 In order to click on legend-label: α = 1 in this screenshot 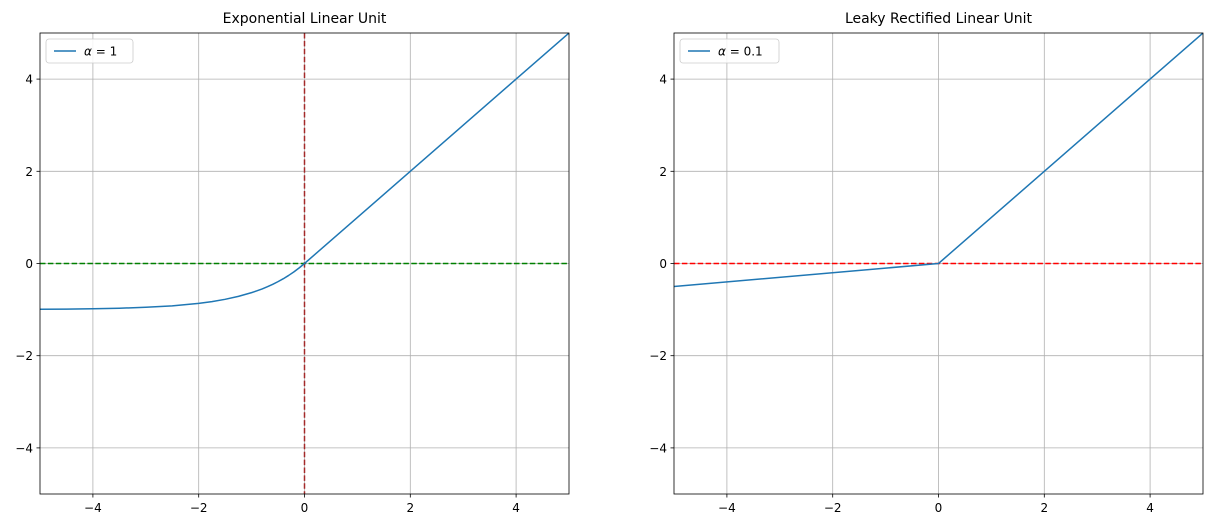, I will do `click(100, 52)`.